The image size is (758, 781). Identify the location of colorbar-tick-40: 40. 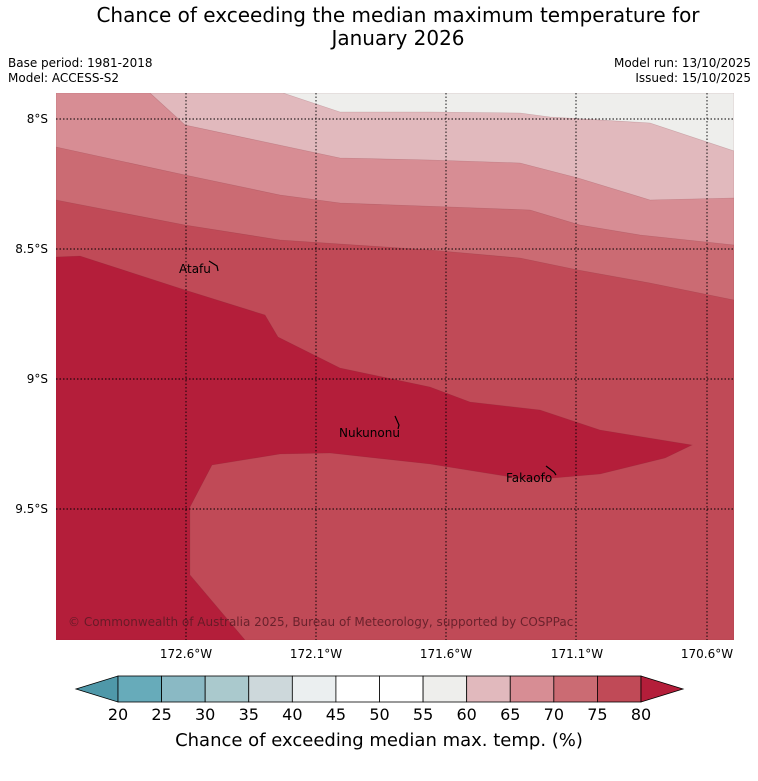
(292, 714).